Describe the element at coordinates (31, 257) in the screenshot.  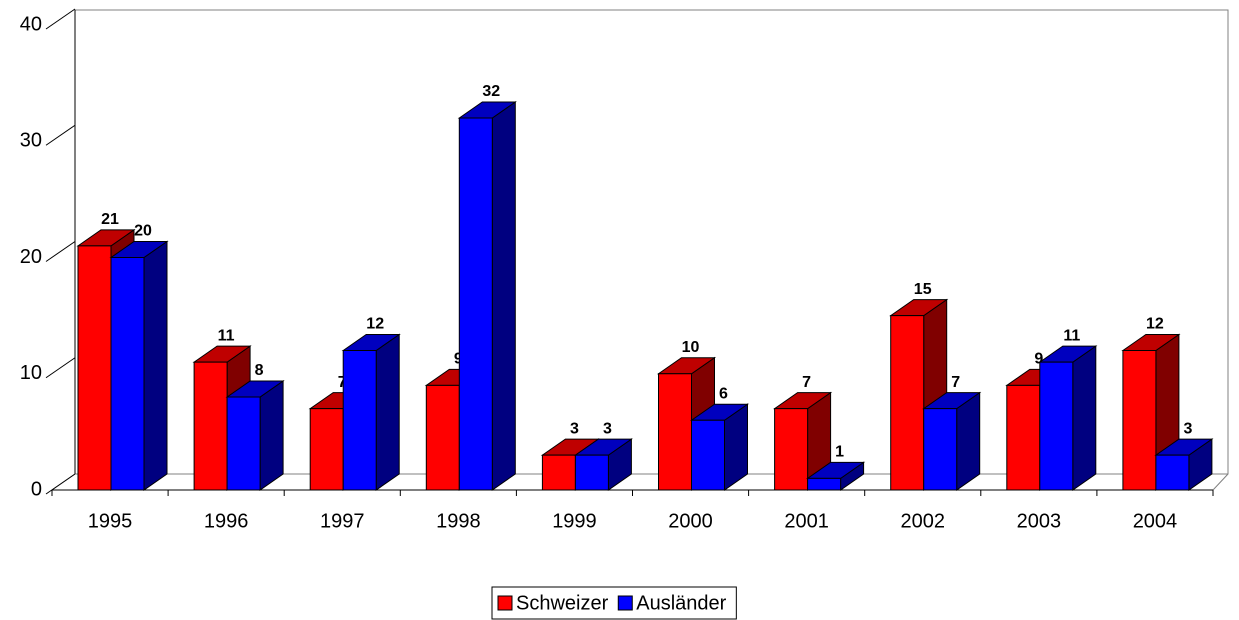
I see `y-tick-label: 20` at that location.